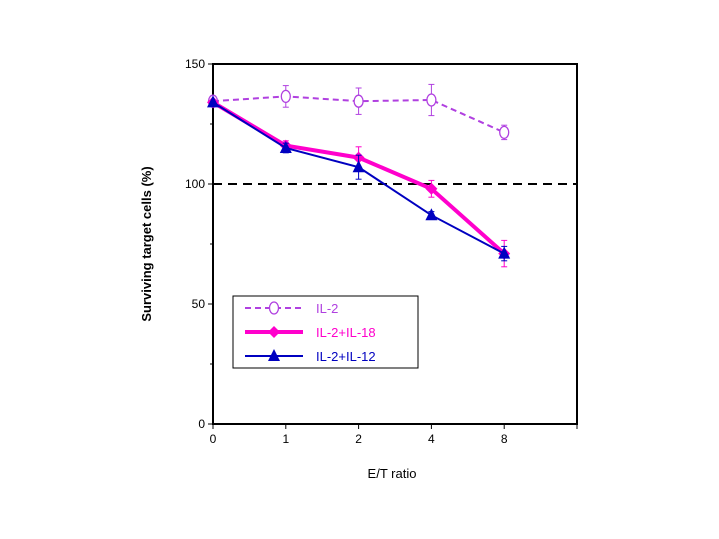  What do you see at coordinates (195, 184) in the screenshot?
I see `y-tick-label: 100` at bounding box center [195, 184].